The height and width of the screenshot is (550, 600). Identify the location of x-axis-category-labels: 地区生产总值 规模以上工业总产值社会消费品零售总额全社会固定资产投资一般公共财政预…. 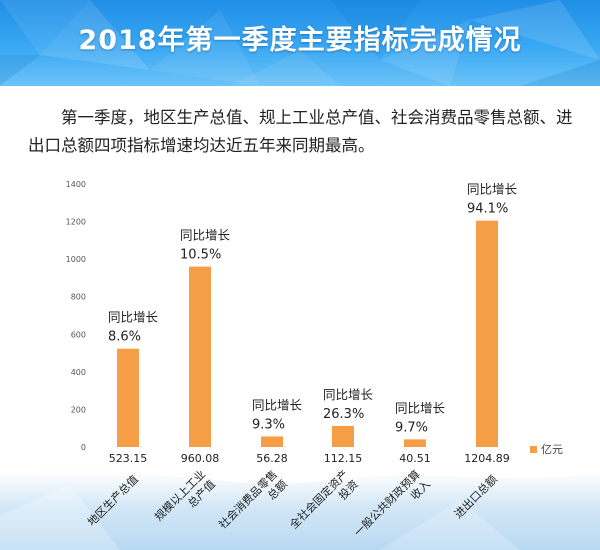
(292, 503).